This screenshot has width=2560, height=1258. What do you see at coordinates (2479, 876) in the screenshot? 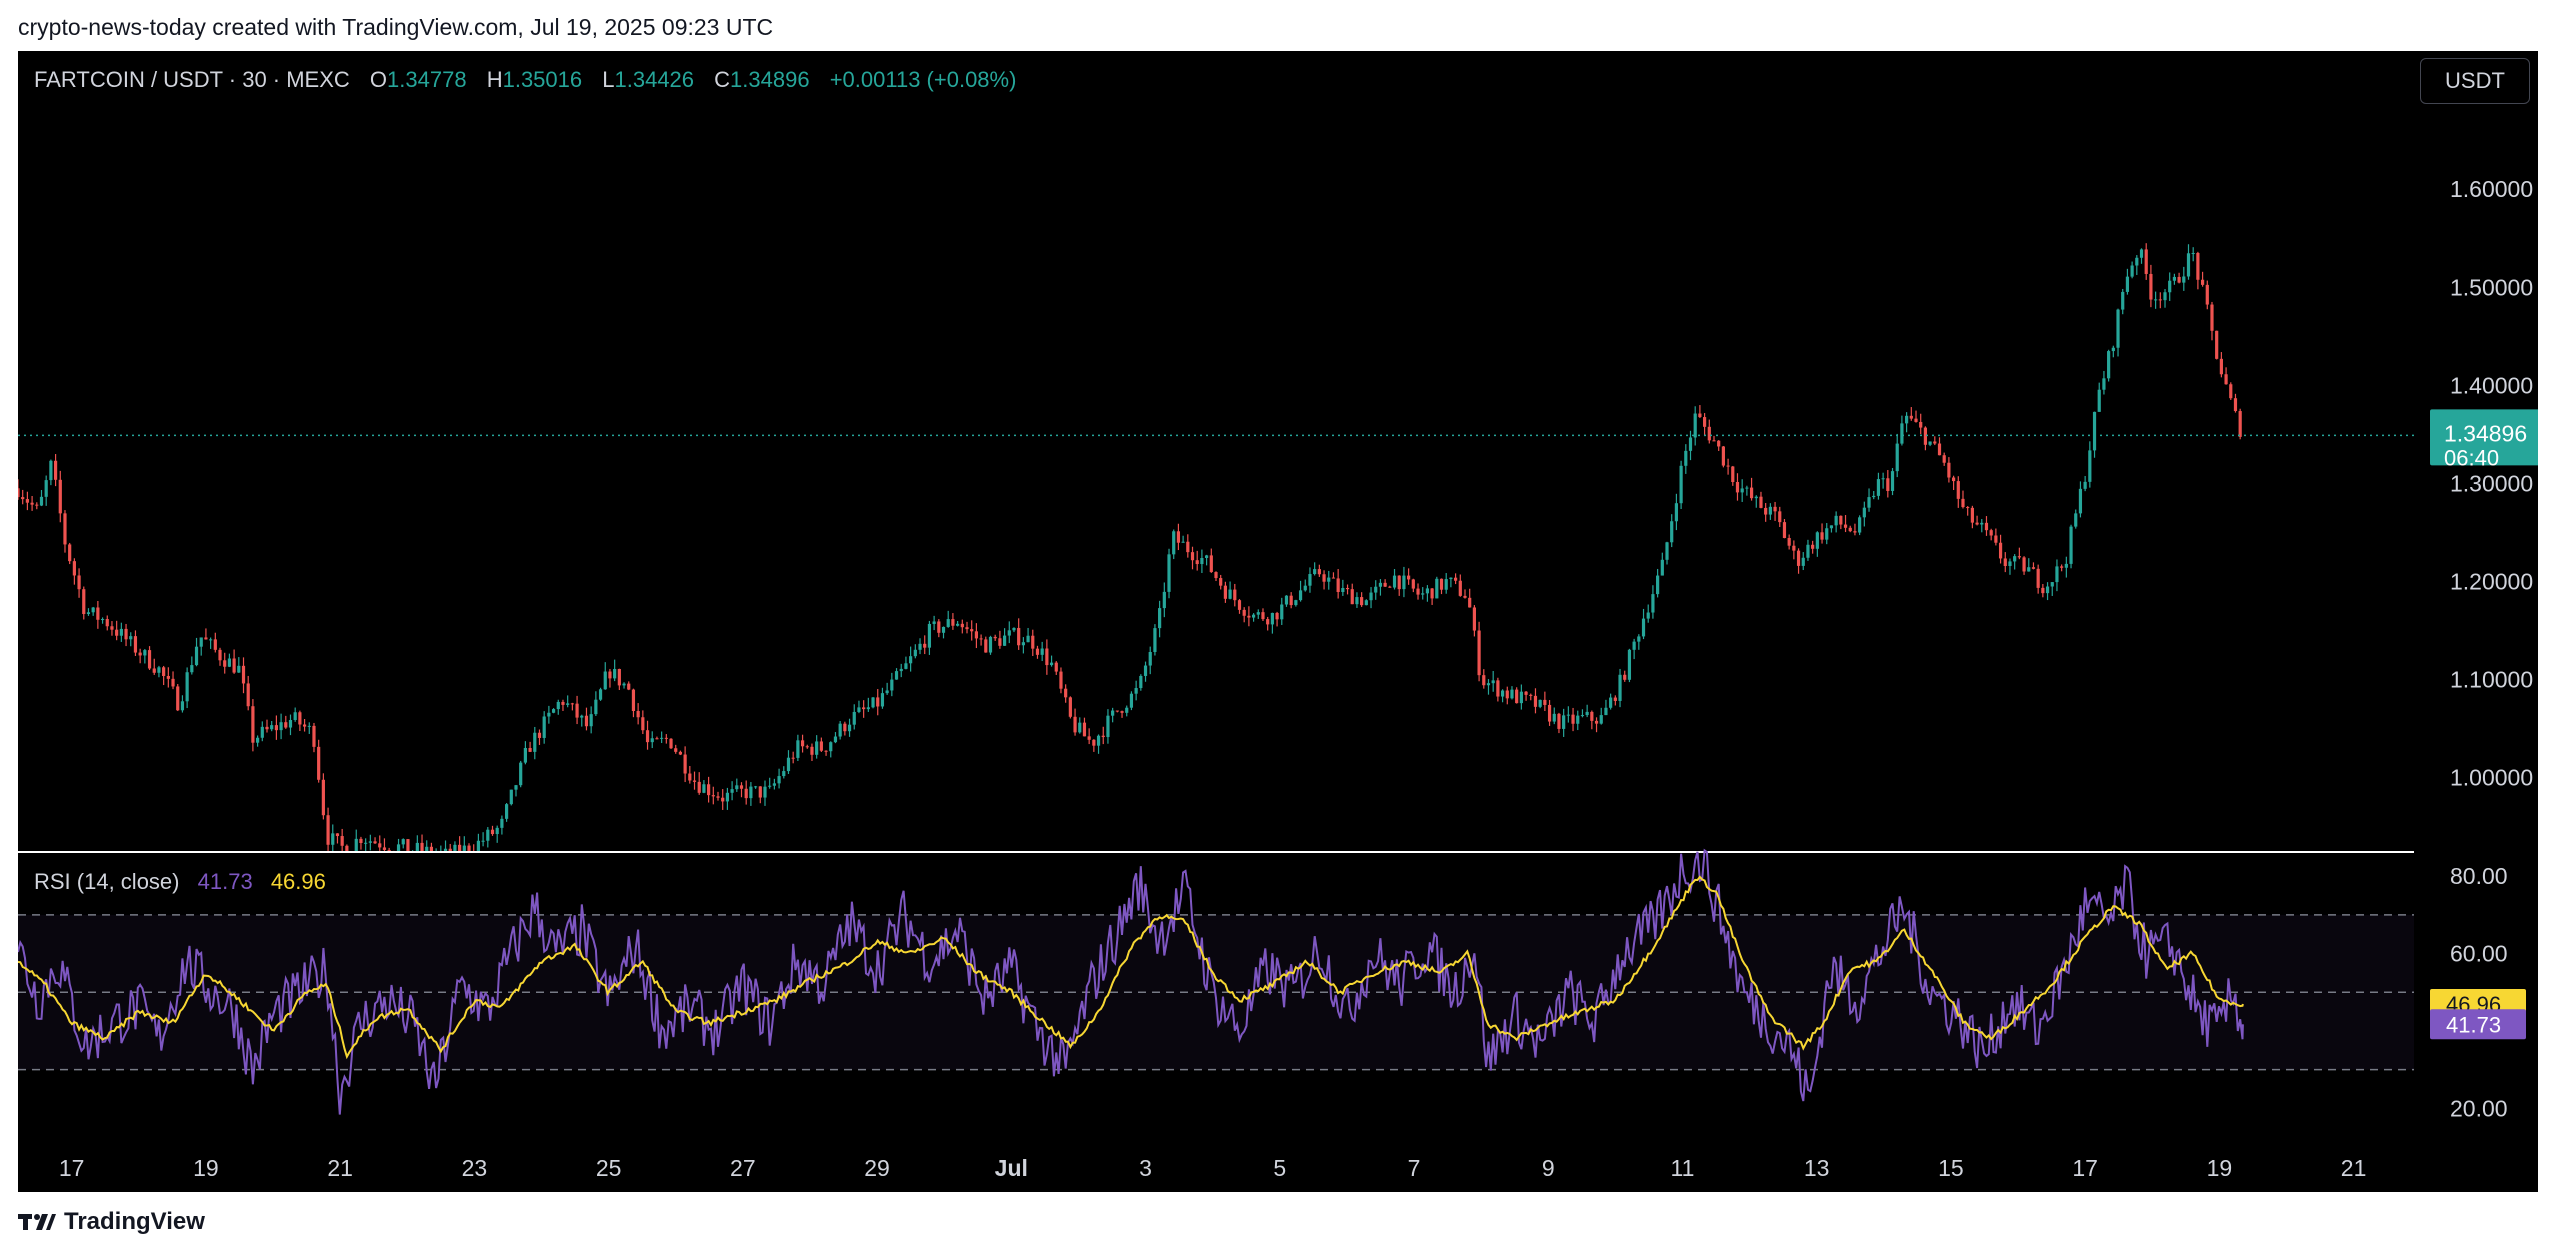
I see `rsi-tick-label: 80.00` at bounding box center [2479, 876].